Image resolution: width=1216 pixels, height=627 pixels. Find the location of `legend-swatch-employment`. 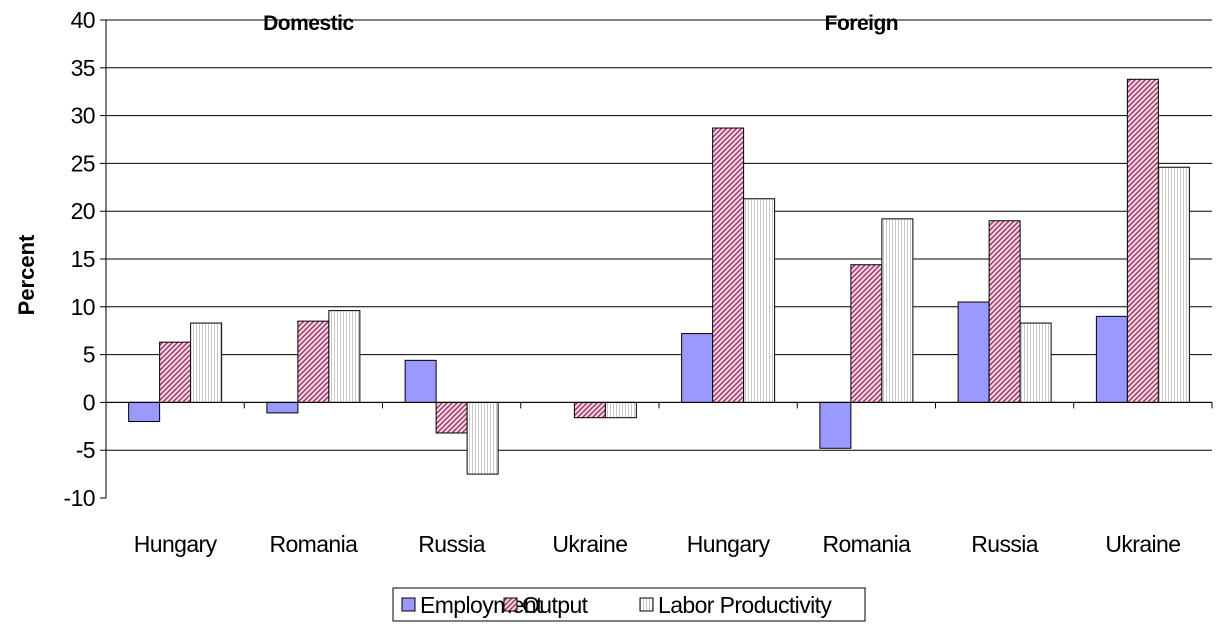

legend-swatch-employment is located at coordinates (408, 604).